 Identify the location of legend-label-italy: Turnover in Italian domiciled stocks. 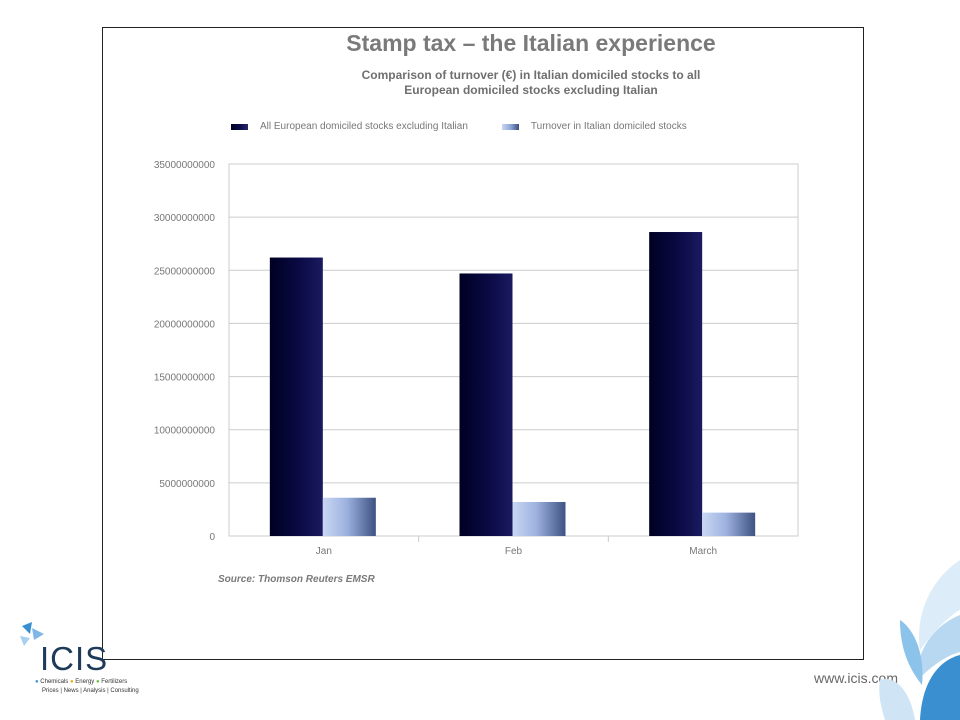
(608, 126).